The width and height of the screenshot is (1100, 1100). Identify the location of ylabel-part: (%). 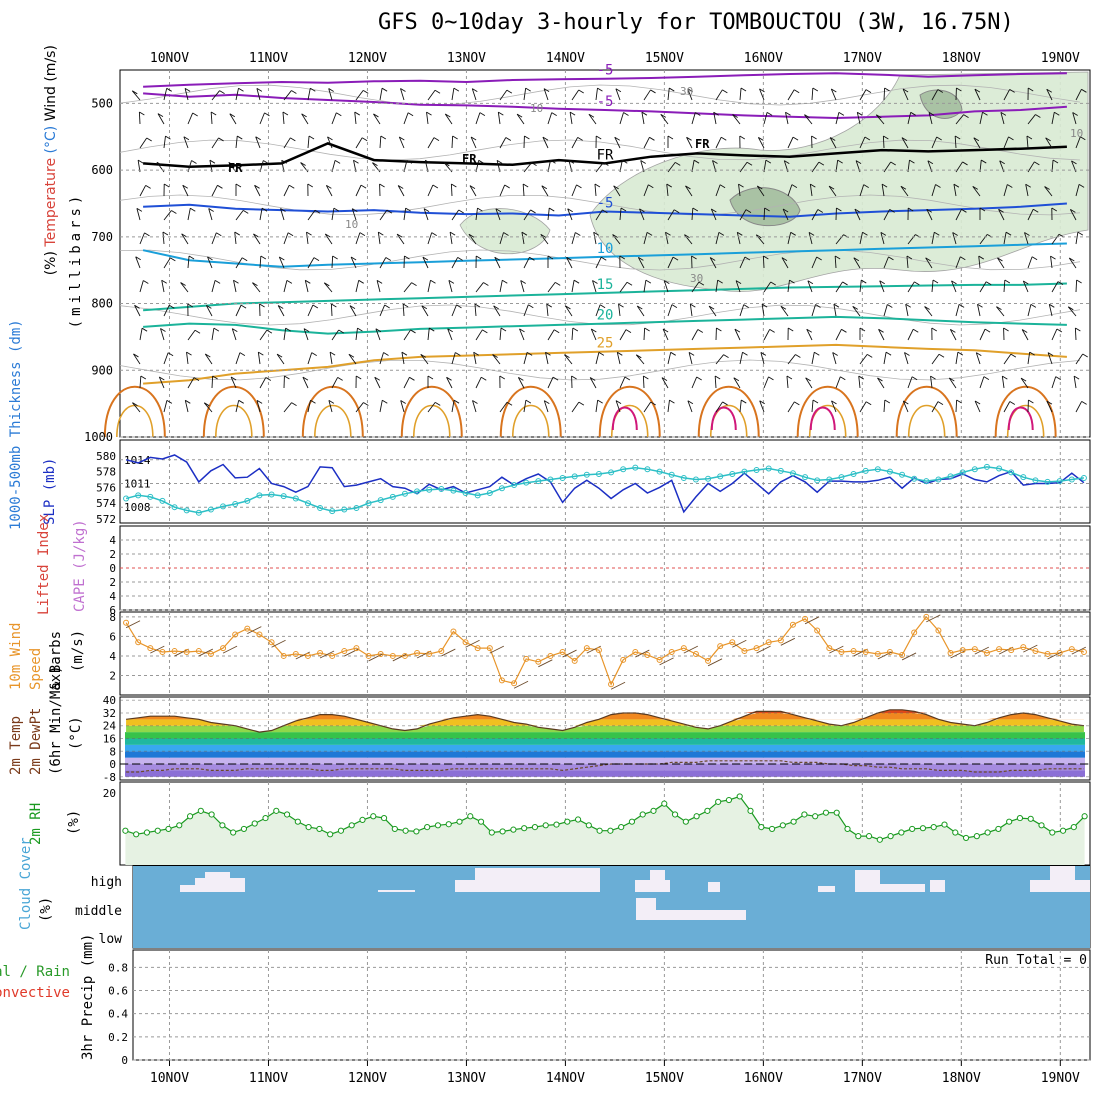
(51, 261).